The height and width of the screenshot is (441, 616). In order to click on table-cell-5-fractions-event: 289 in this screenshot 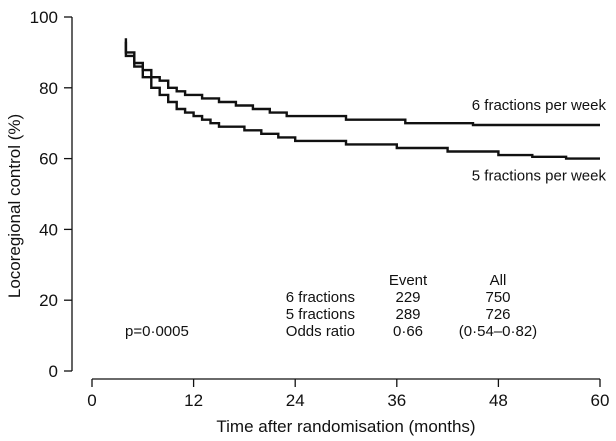, I will do `click(407, 314)`.